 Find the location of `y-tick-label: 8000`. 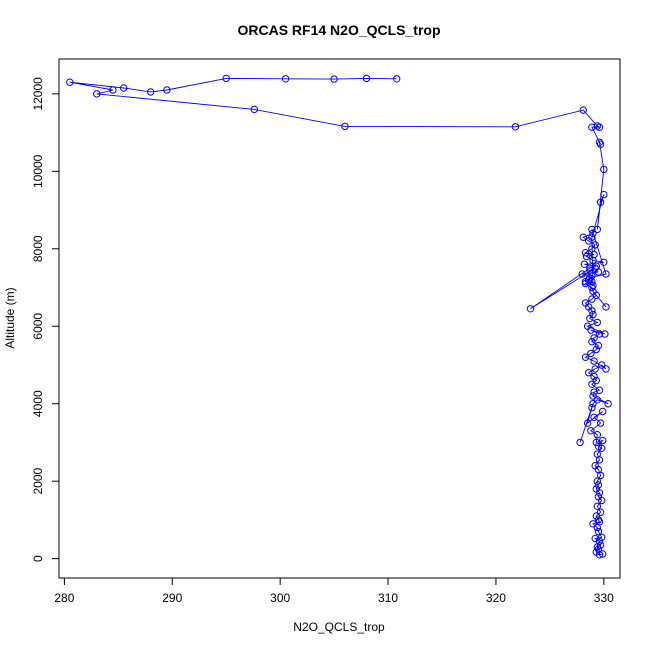

y-tick-label: 8000 is located at coordinates (38, 248).